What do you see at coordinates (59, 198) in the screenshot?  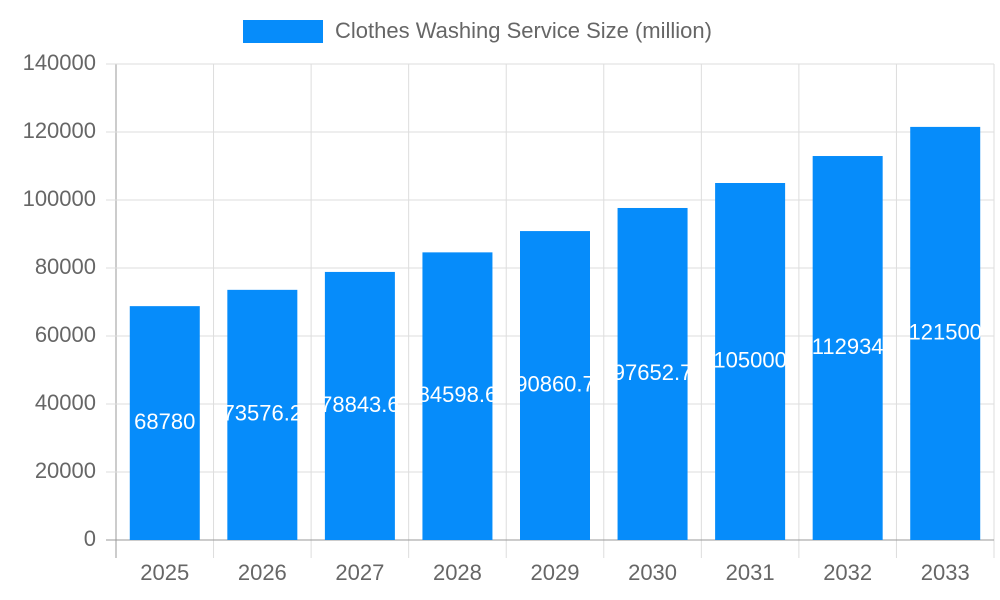 I see `y-tick-label: 100000` at bounding box center [59, 198].